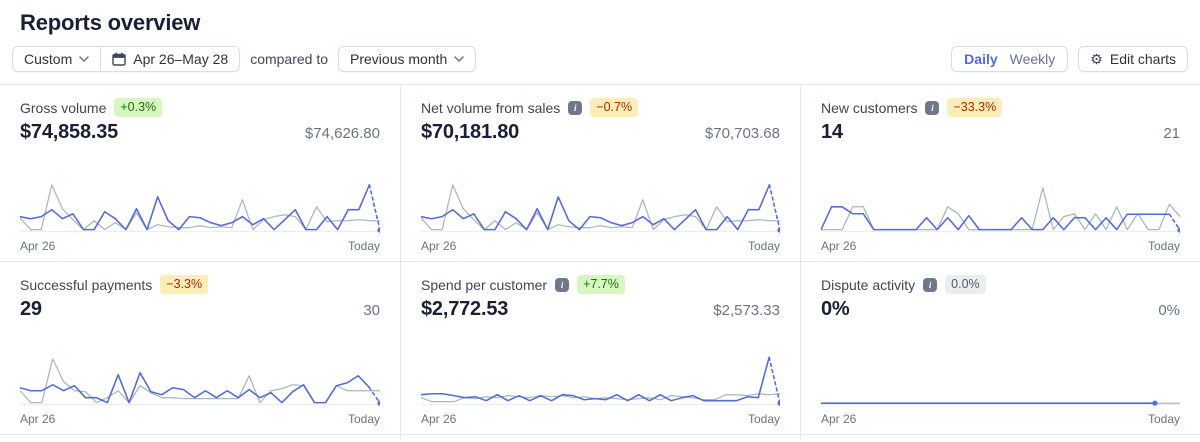  Describe the element at coordinates (746, 311) in the screenshot. I see `comparison-value: $2,573.33` at that location.